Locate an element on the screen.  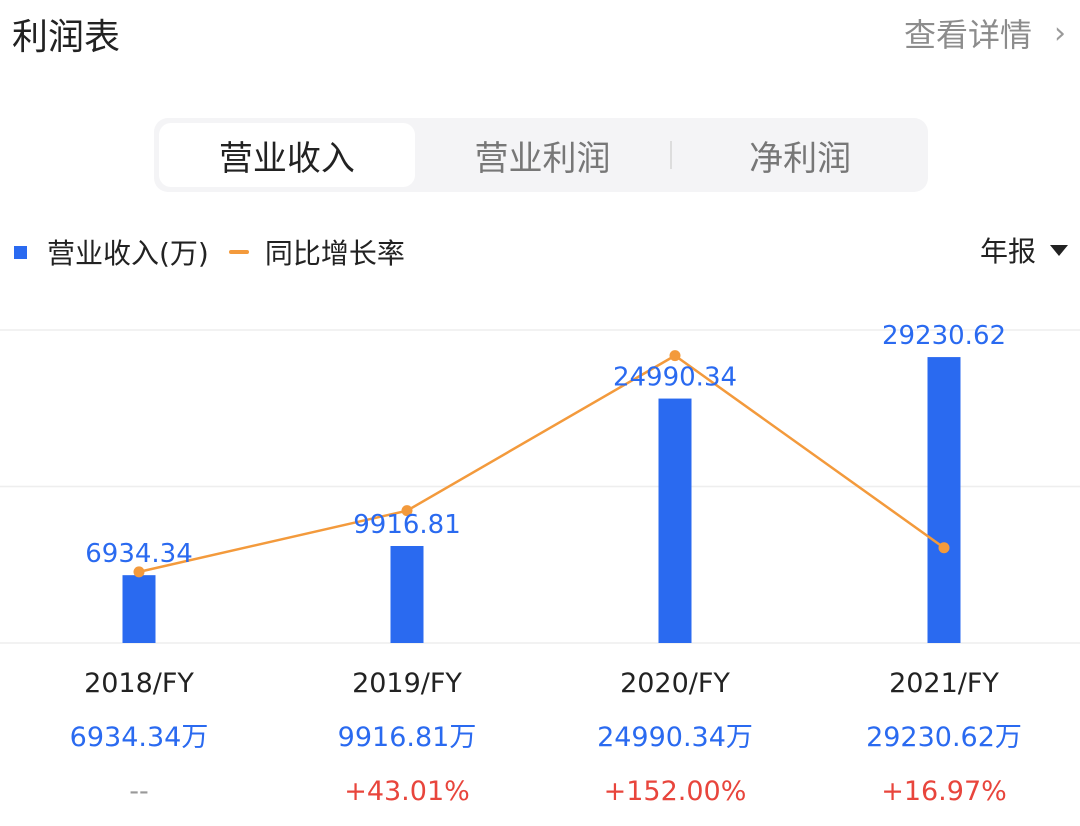
revenue-value: 29230.62万 is located at coordinates (944, 737).